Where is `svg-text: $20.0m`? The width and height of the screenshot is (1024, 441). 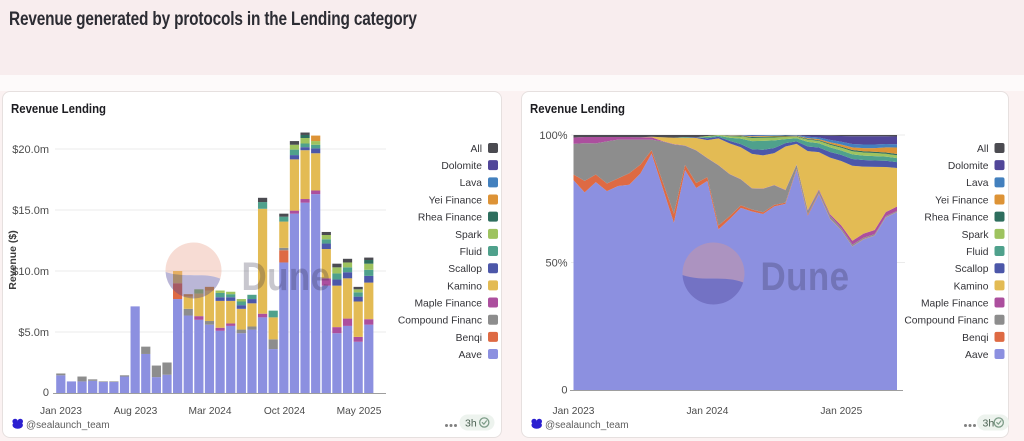
svg-text: $20.0m is located at coordinates (30, 150).